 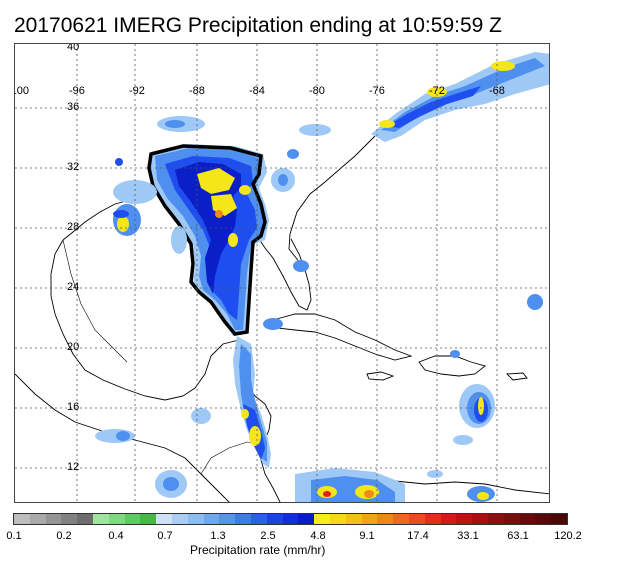 What do you see at coordinates (418, 536) in the screenshot?
I see `colorbar-tick: 17.4` at bounding box center [418, 536].